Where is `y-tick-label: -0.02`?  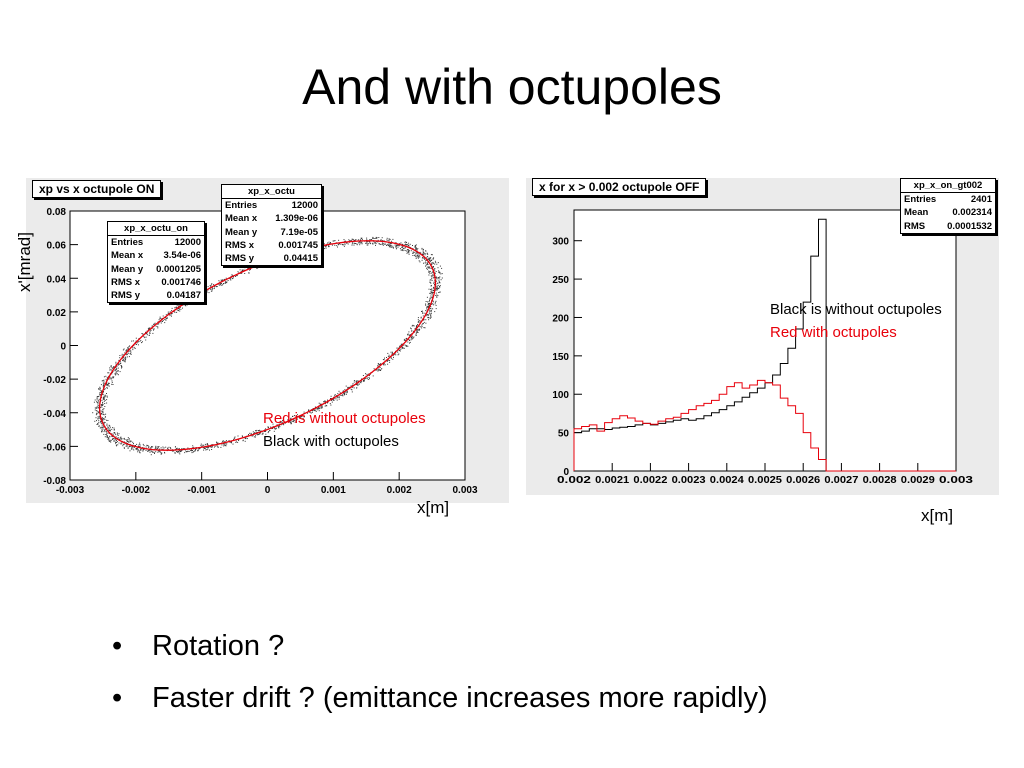
y-tick-label: -0.02 is located at coordinates (54, 380).